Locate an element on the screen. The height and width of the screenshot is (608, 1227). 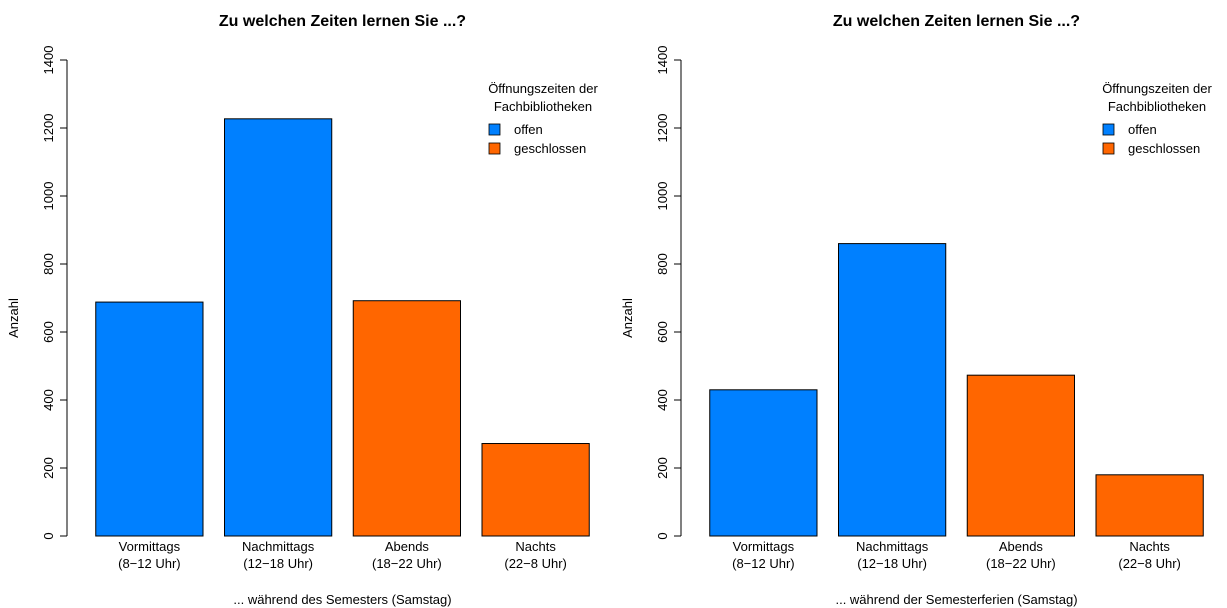
x-axis-label: ... während des Semesters (Samstag) is located at coordinates (342, 599).